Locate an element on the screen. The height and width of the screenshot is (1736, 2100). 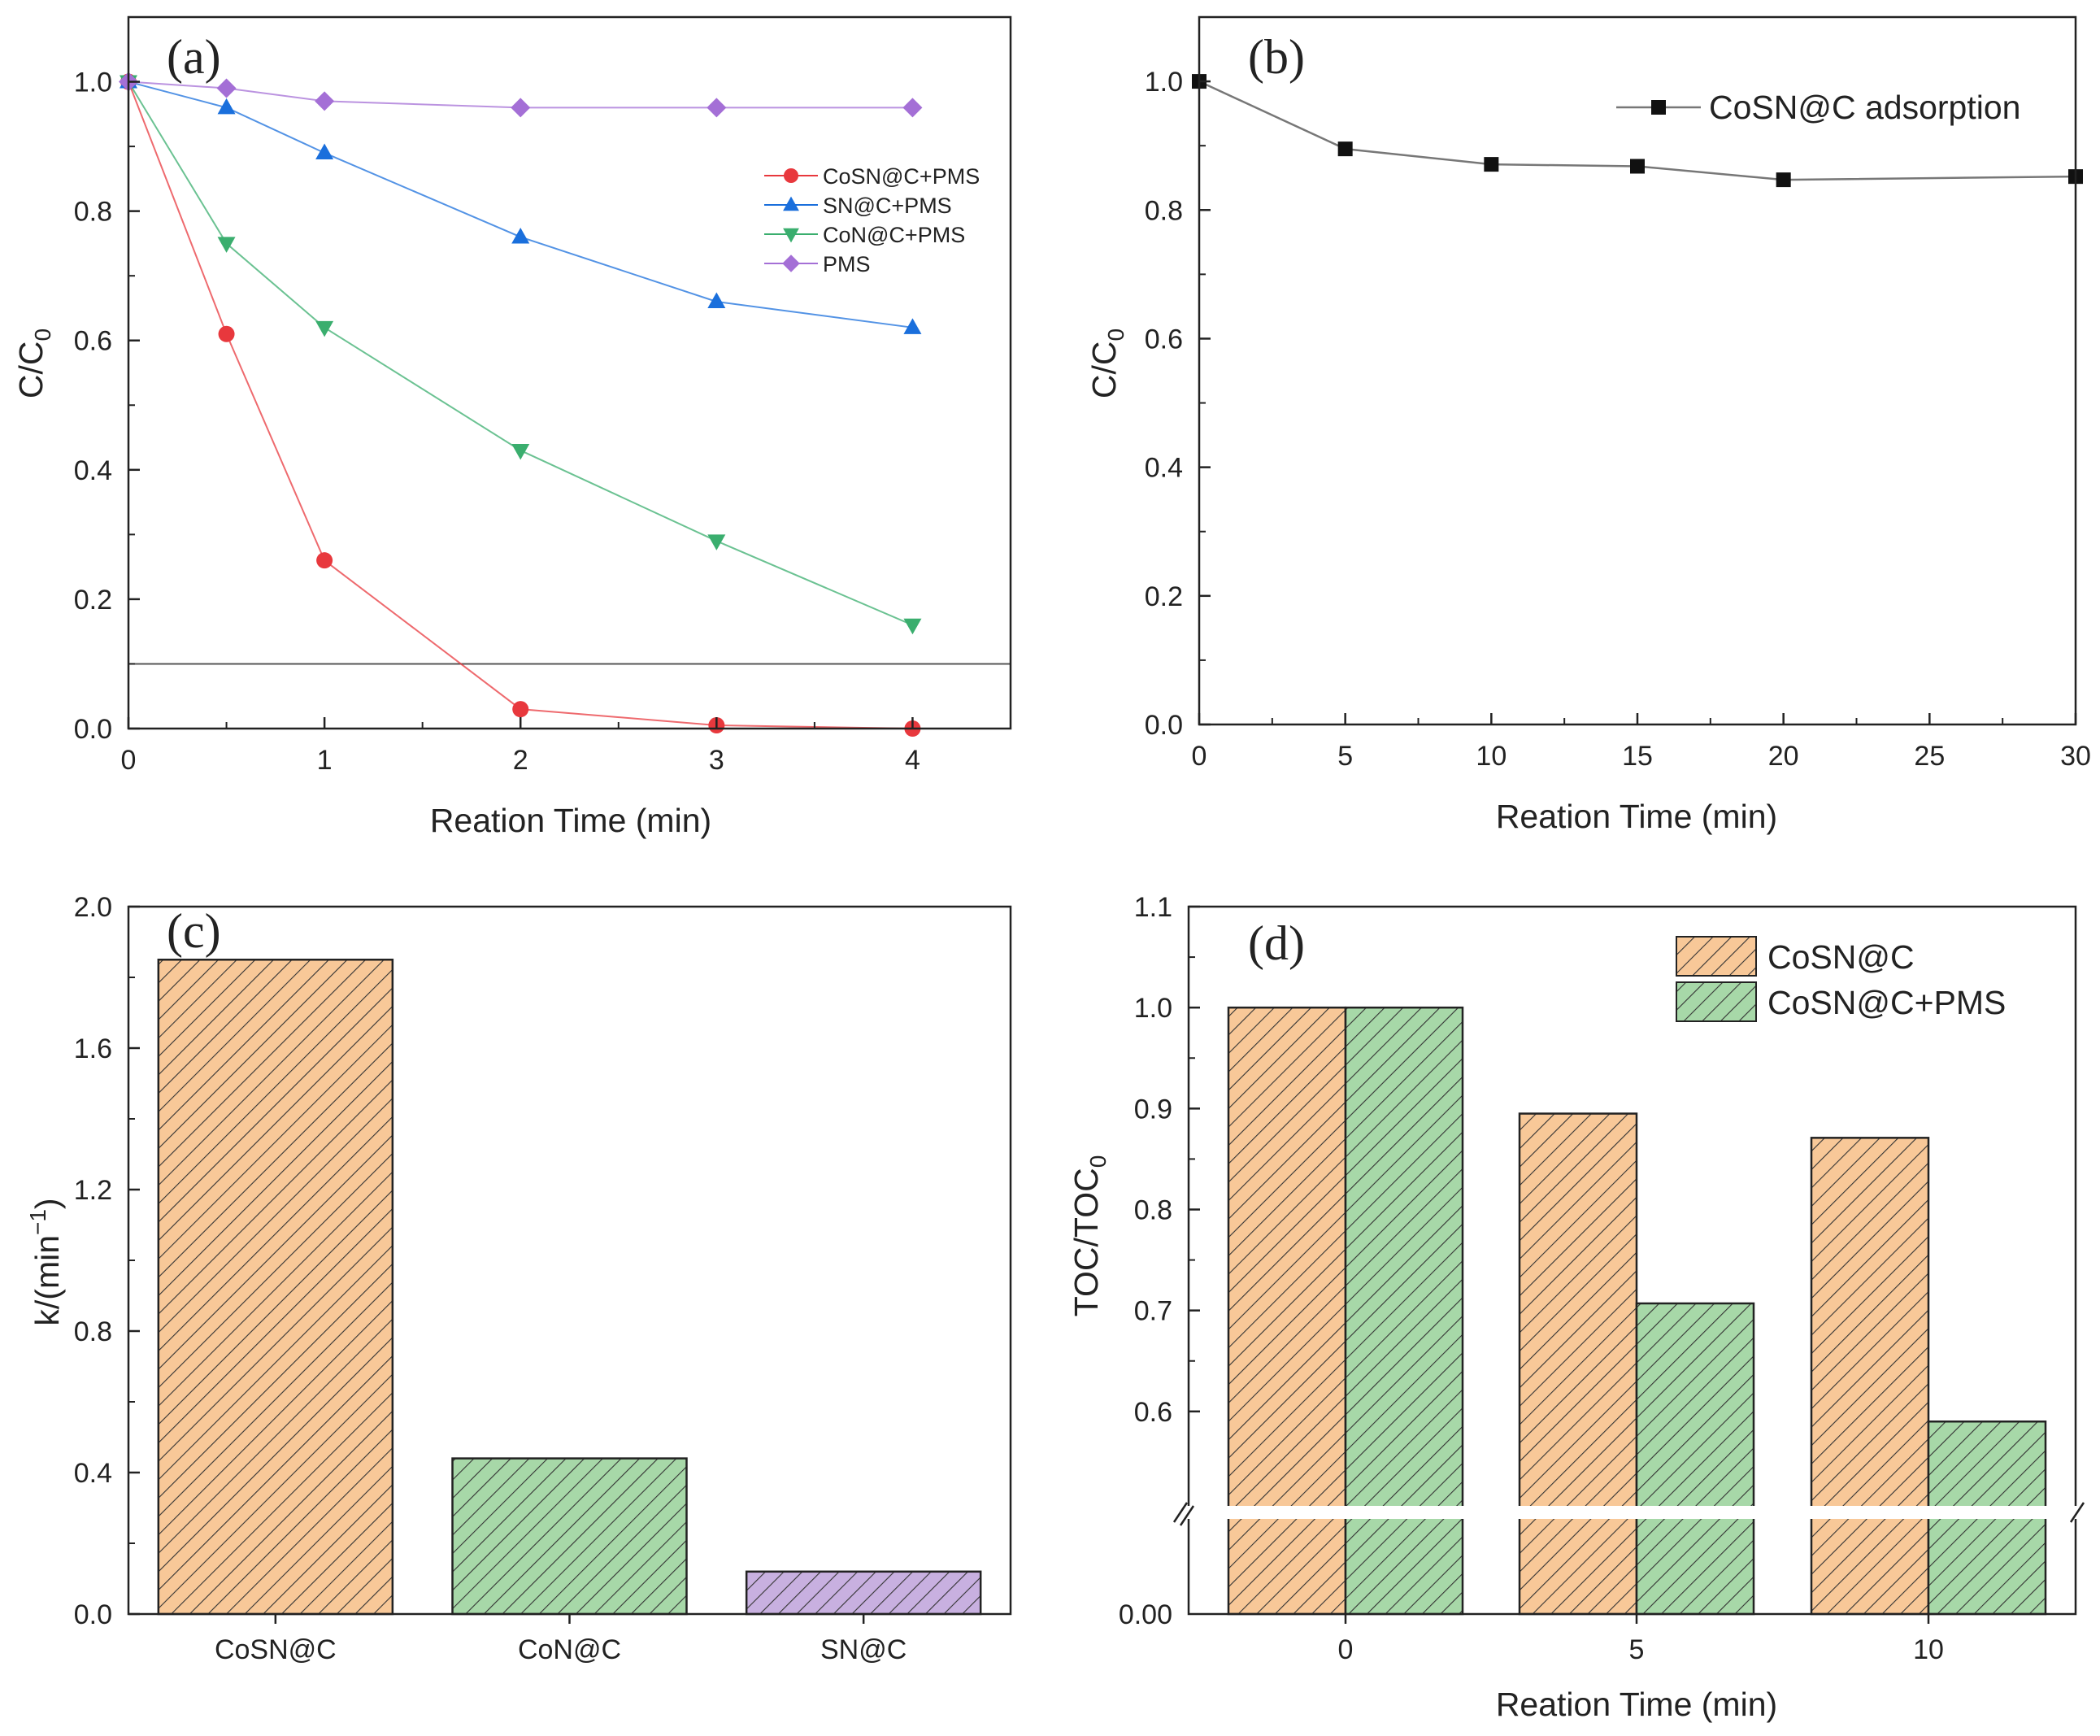
bar-cosn-c-t0 is located at coordinates (1287, 1311).